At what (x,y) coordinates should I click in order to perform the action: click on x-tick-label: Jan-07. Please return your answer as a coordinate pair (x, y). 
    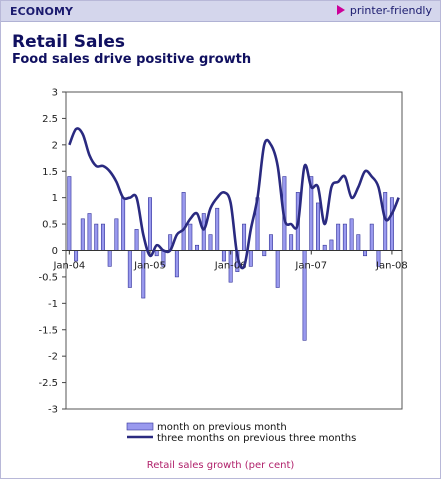
    Looking at the image, I should click on (310, 266).